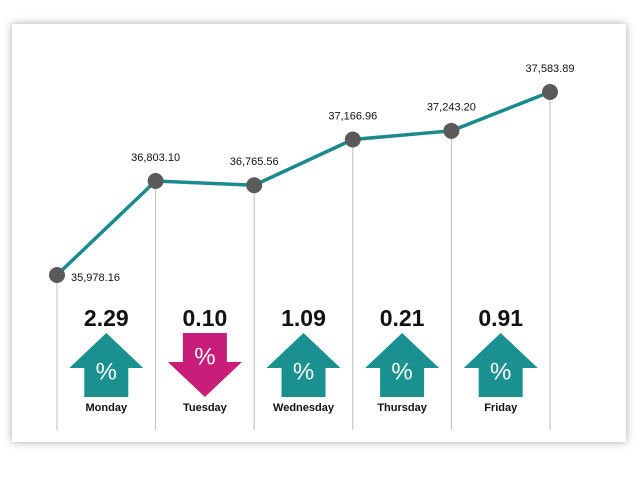  What do you see at coordinates (402, 318) in the screenshot?
I see `change-value: 0.21` at bounding box center [402, 318].